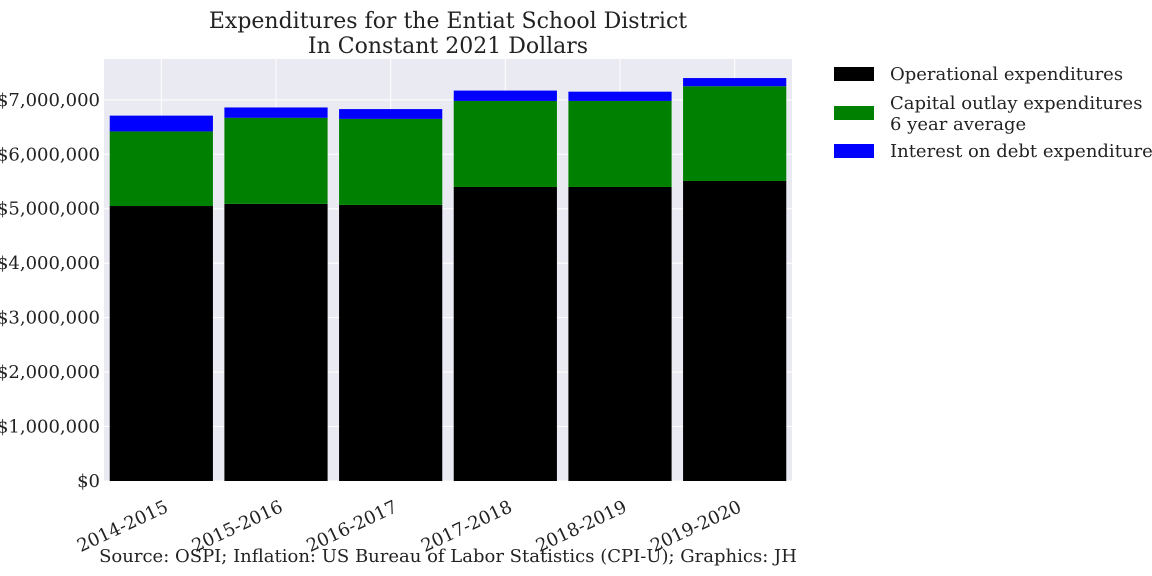 This screenshot has height=576, width=1152. I want to click on bar-segment-2018-2019-s0, so click(620, 333).